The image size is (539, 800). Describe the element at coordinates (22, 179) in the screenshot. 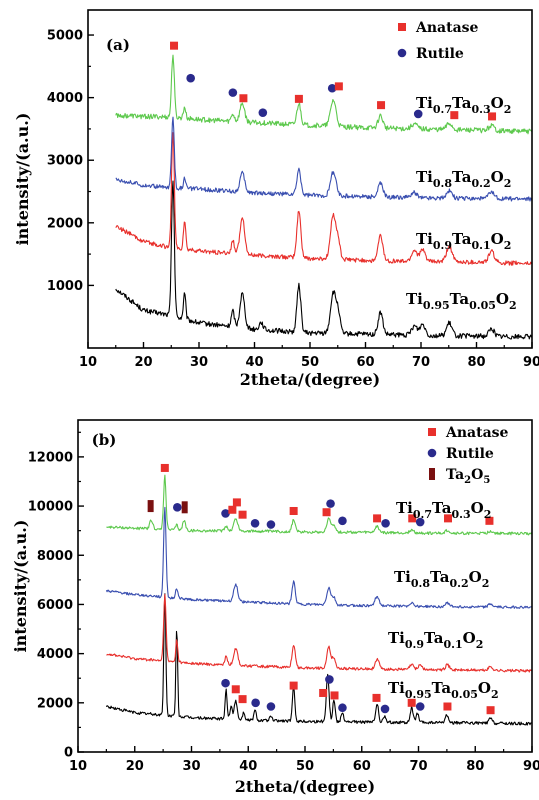

I see `y-axis-label: intensity/(a.u.)` at that location.